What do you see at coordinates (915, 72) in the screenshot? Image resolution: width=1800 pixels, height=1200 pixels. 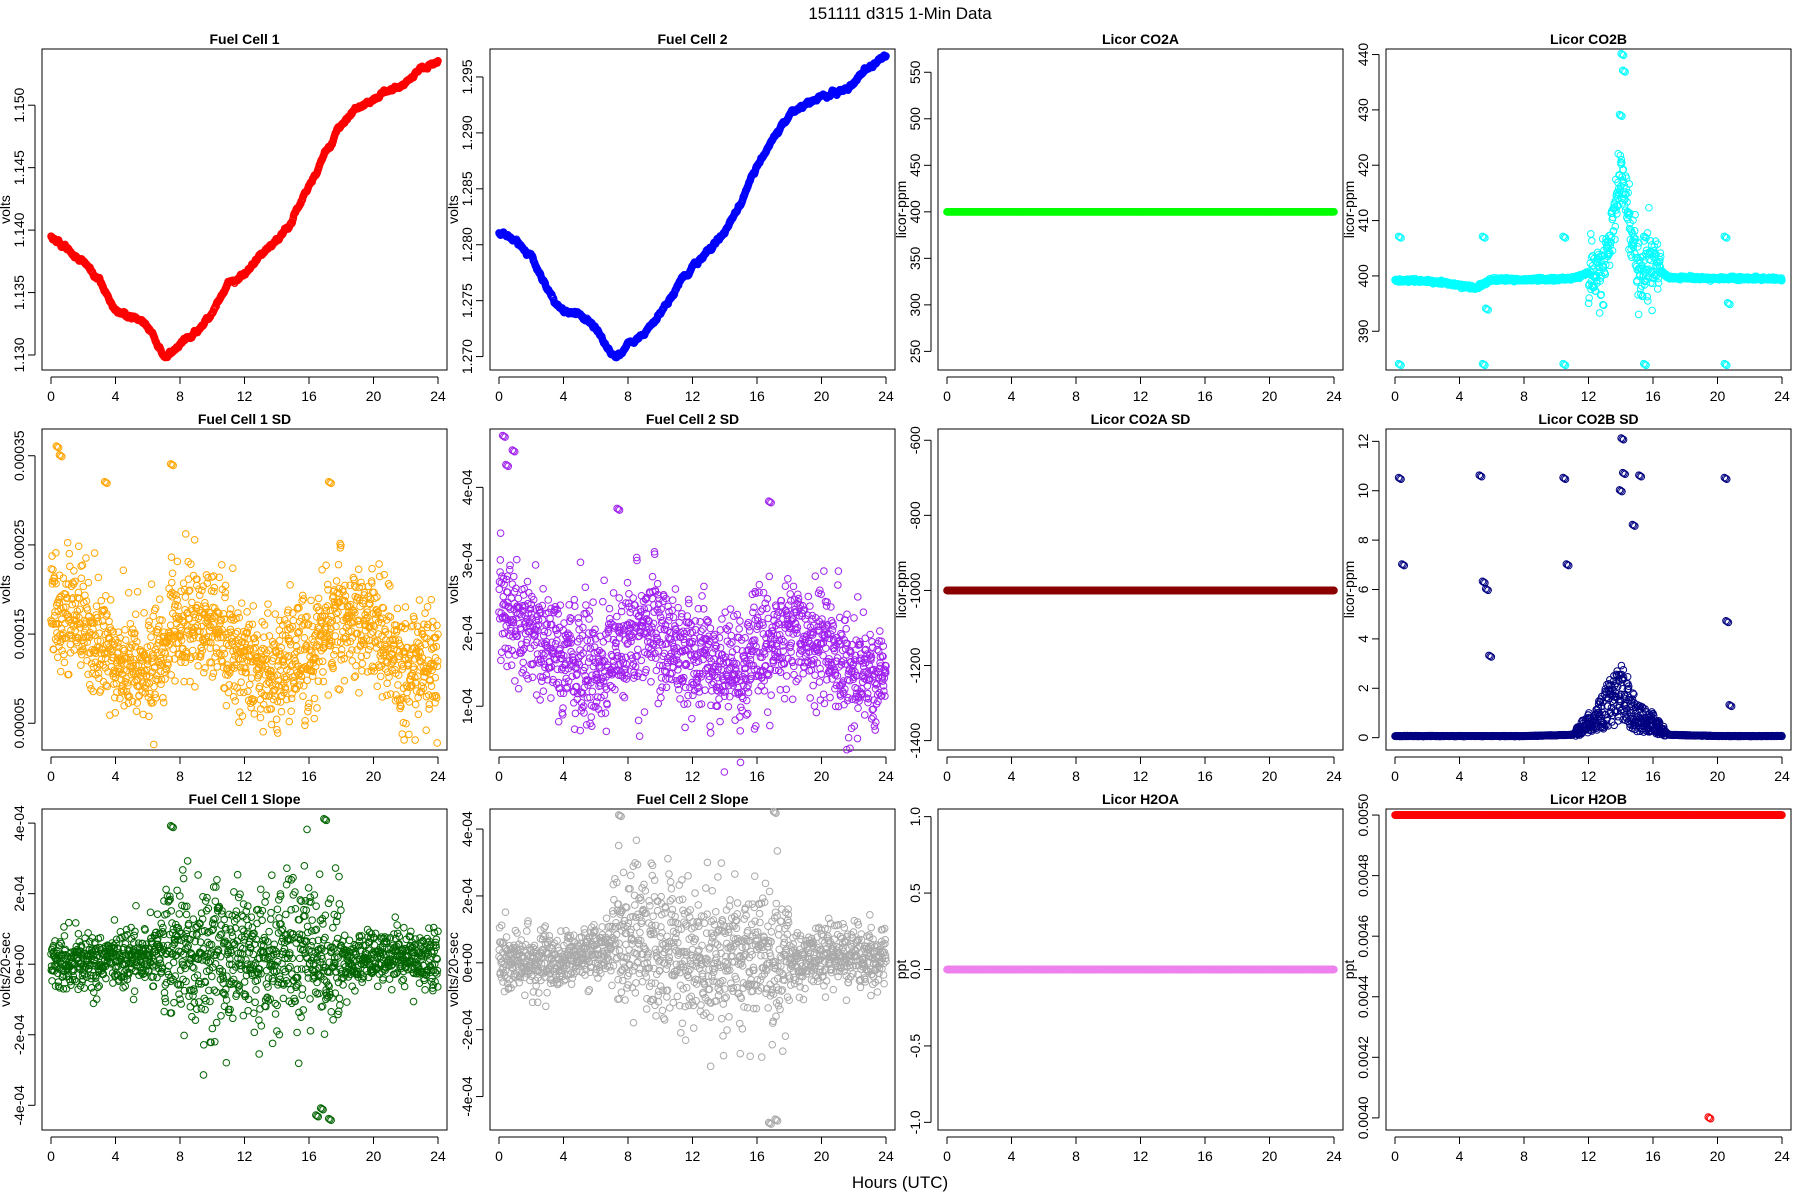 I see `y-tick-label: 550` at bounding box center [915, 72].